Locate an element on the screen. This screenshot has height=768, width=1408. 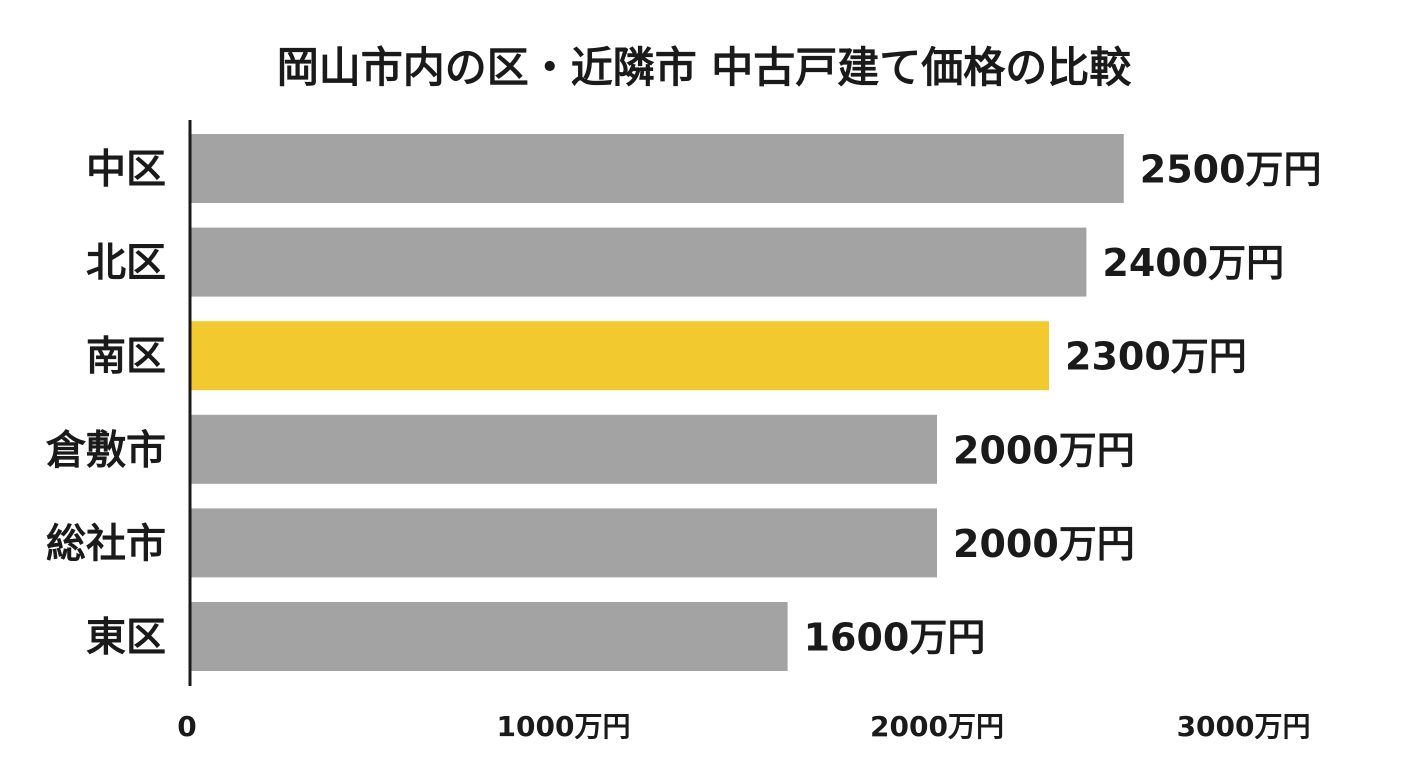
category-label-2: 南区 is located at coordinates (126, 357).